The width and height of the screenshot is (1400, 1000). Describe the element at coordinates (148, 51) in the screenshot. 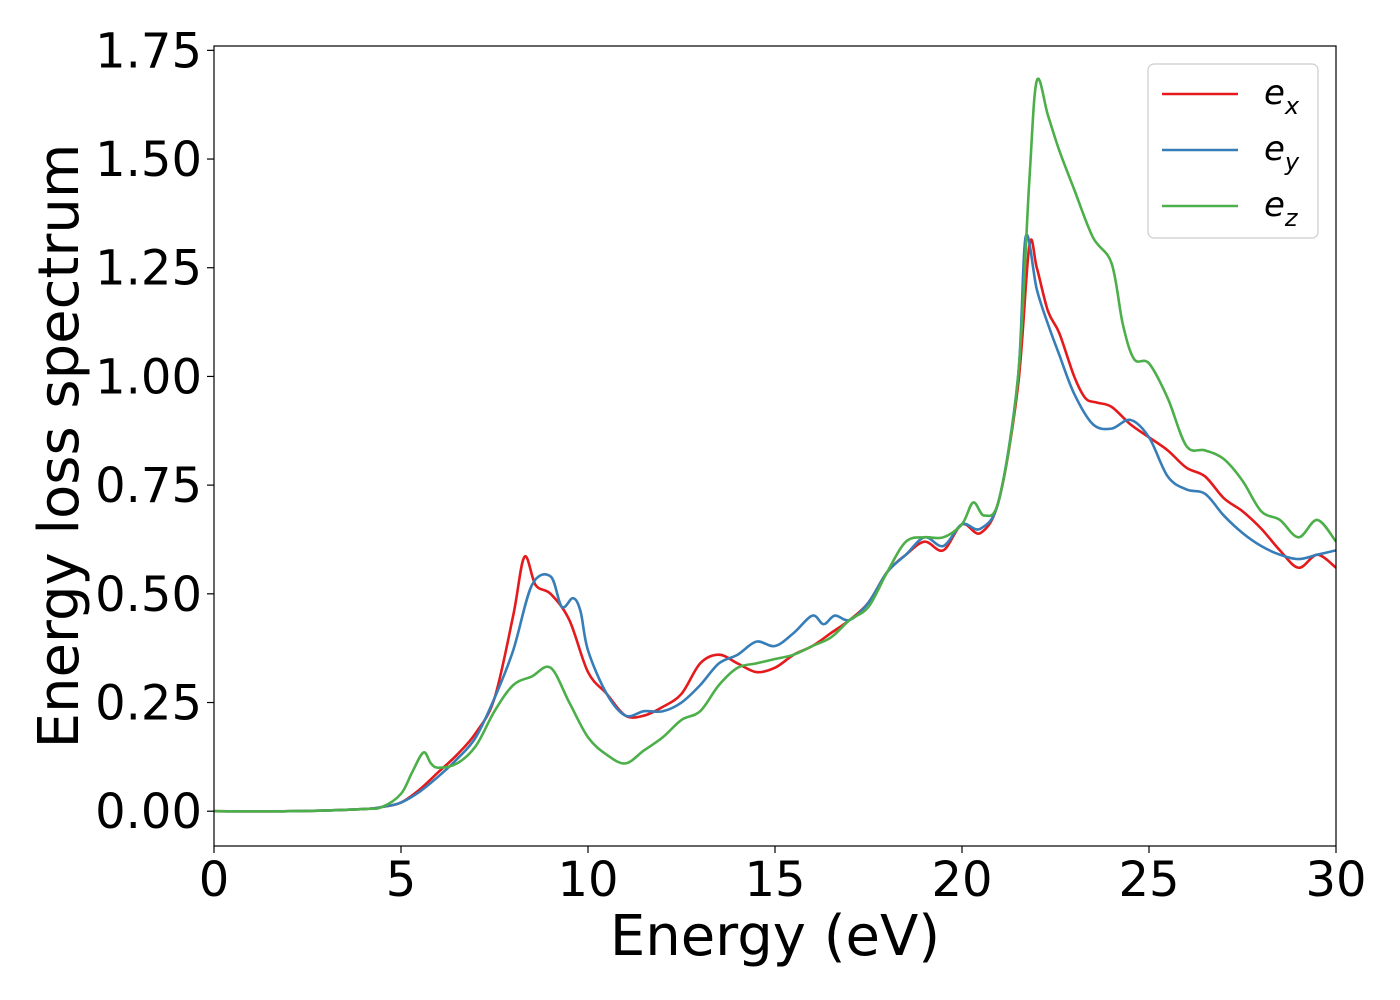

I see `y-tick-label: 1.75` at that location.